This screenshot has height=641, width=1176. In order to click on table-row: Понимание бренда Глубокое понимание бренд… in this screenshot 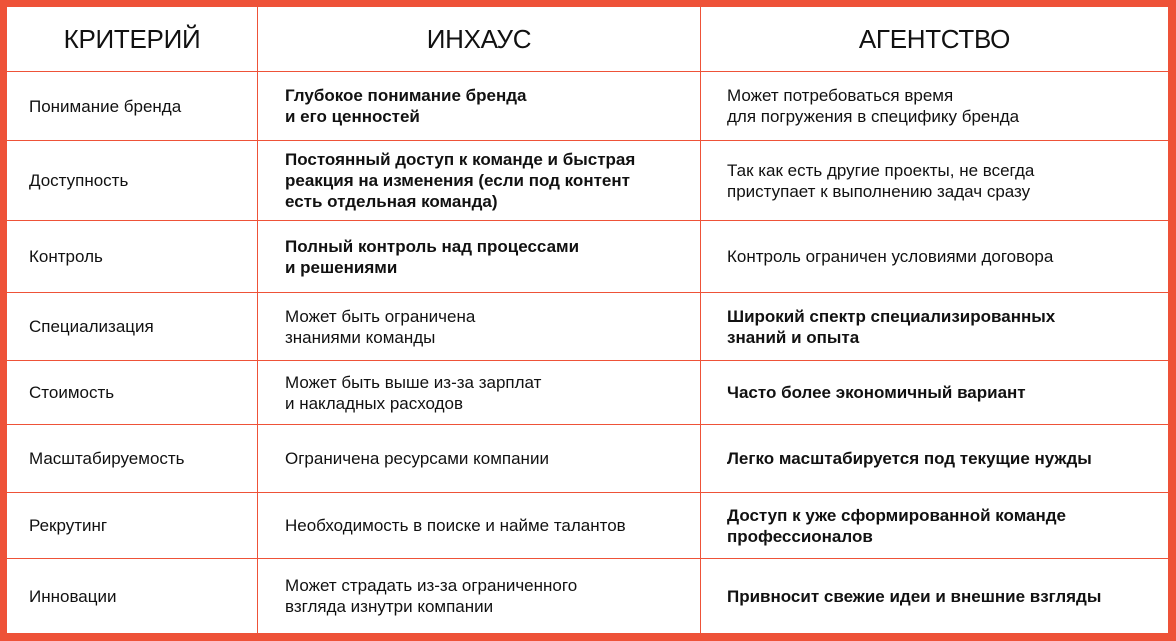, I will do `click(587, 105)`.